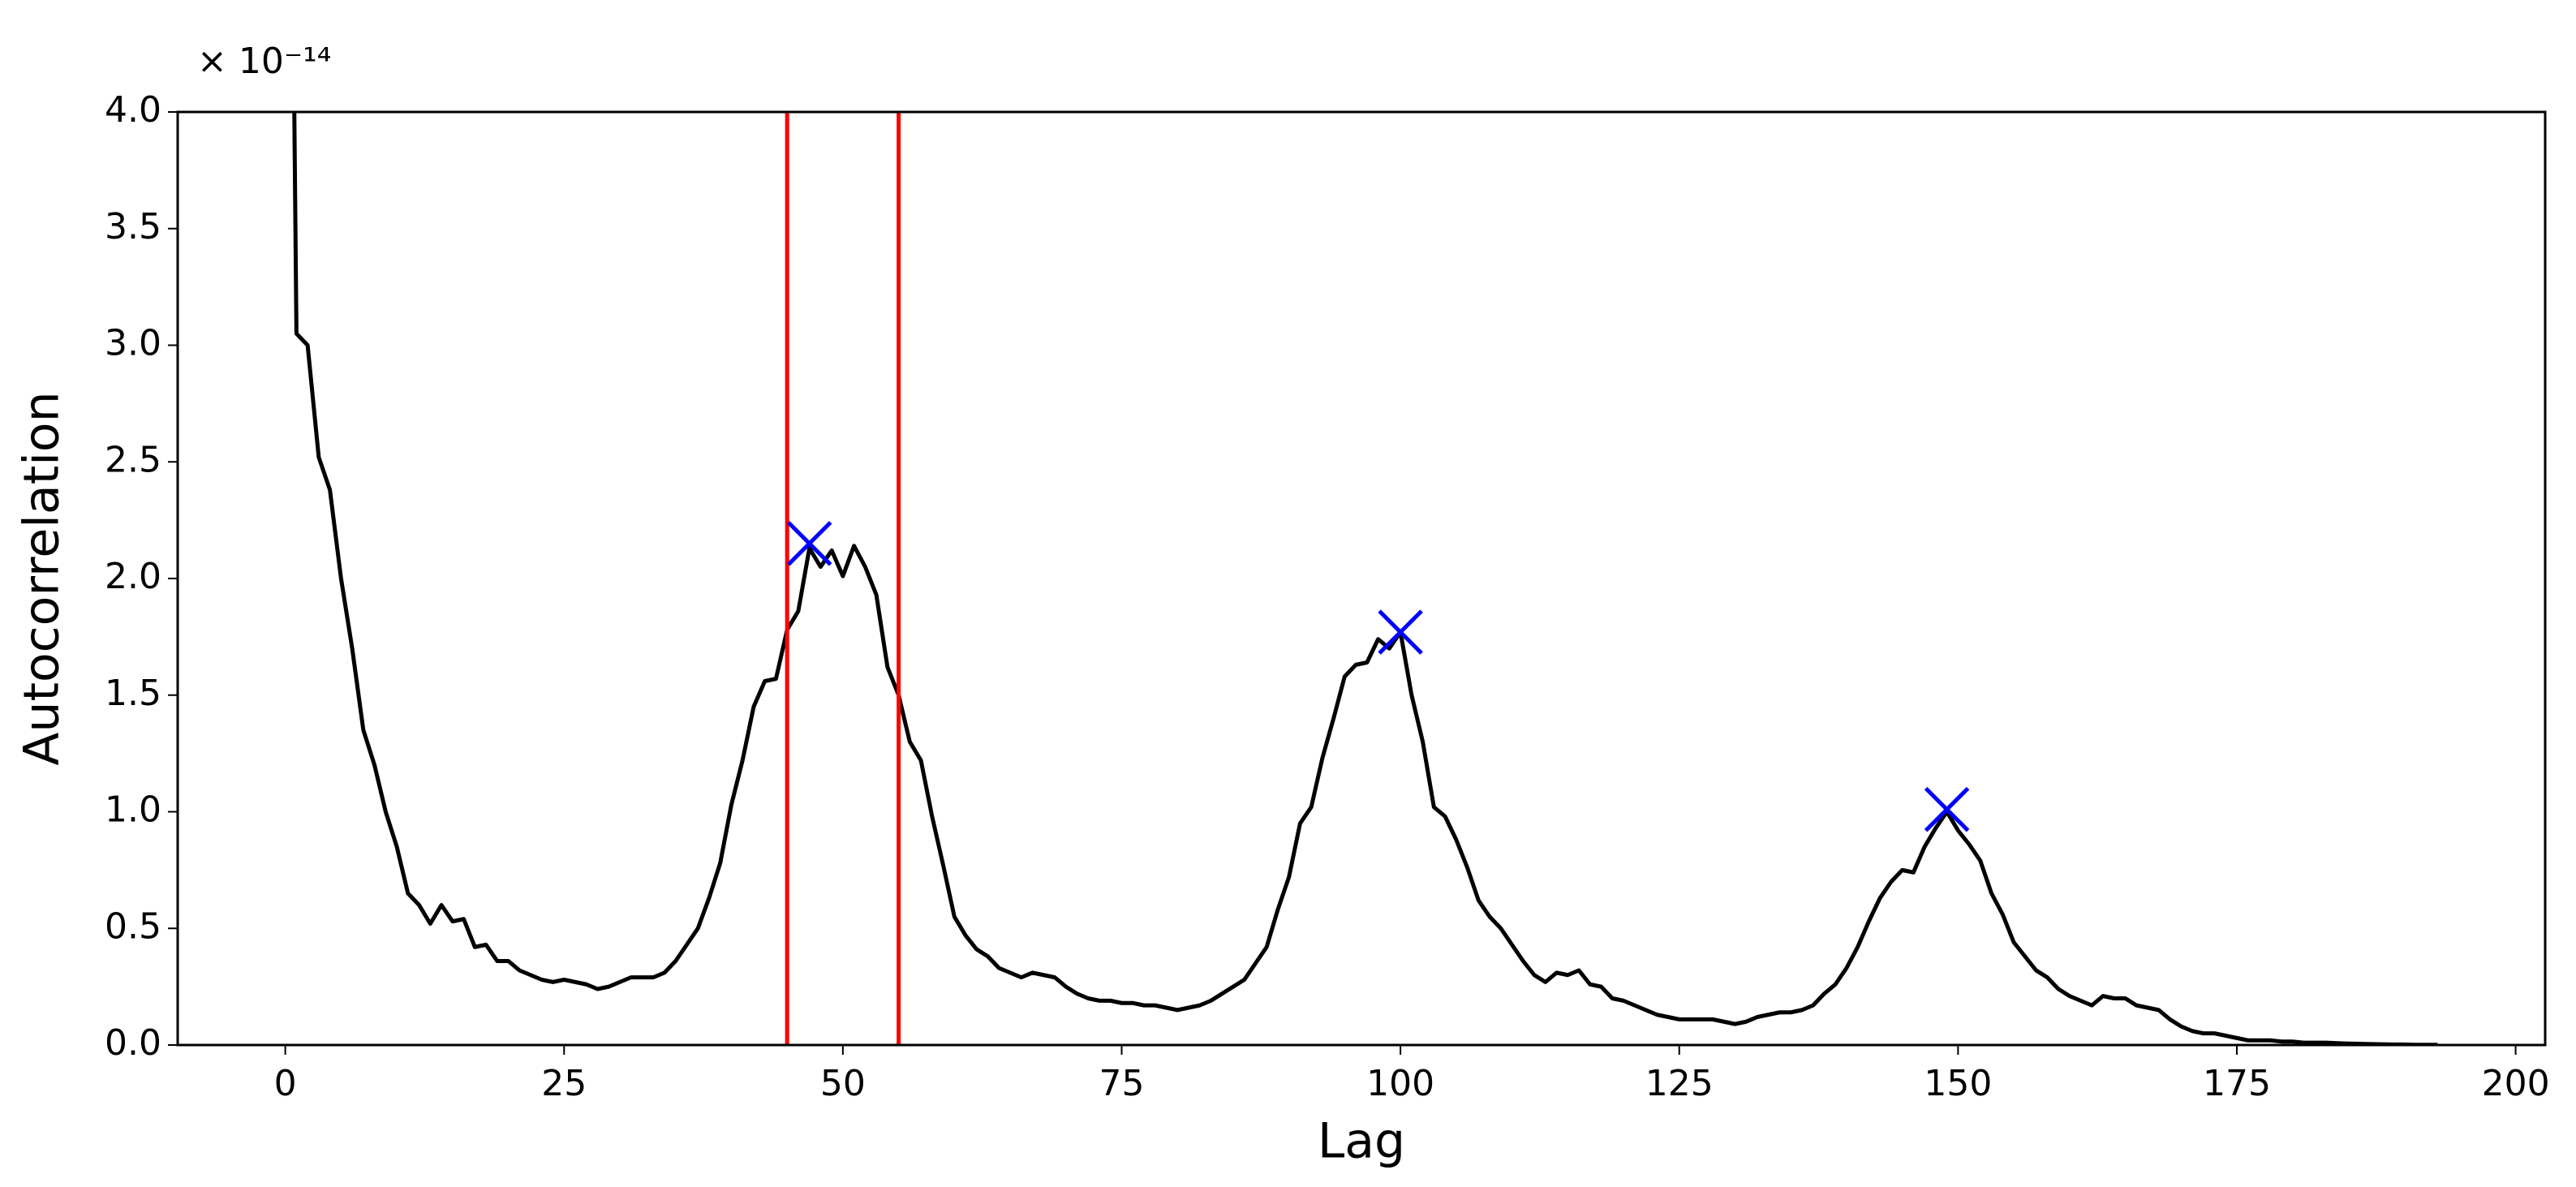 The width and height of the screenshot is (2576, 1187). What do you see at coordinates (264, 62) in the screenshot?
I see `y-offset-label: × 10⁻¹⁴` at bounding box center [264, 62].